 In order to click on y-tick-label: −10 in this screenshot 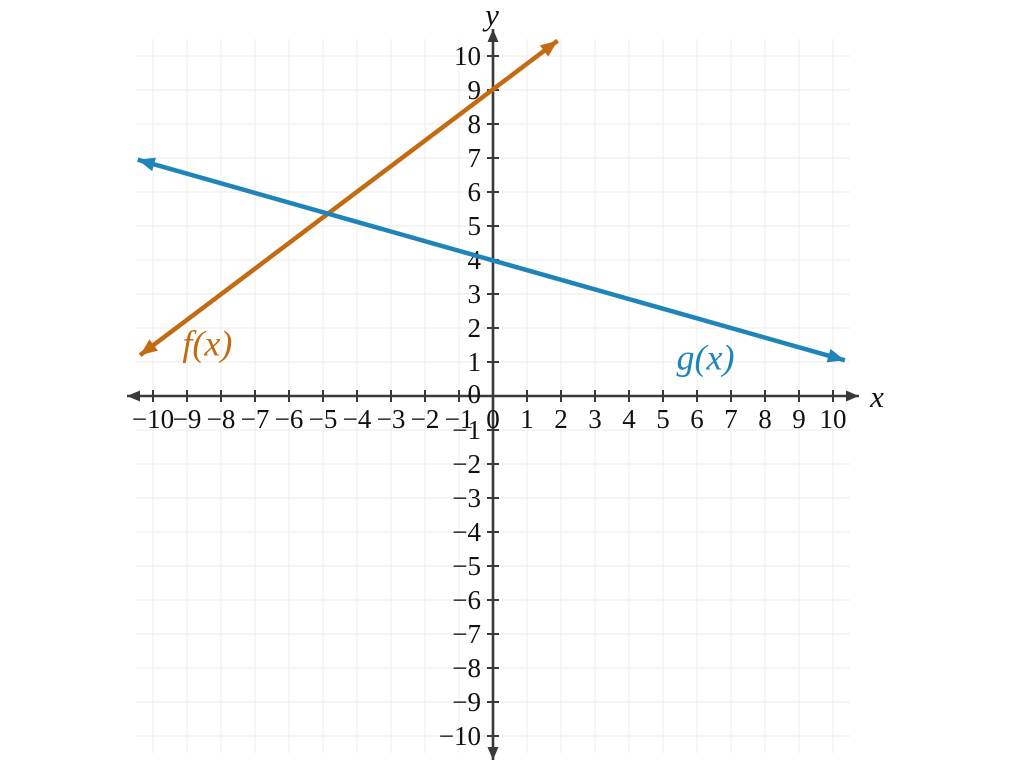, I will do `click(460, 736)`.